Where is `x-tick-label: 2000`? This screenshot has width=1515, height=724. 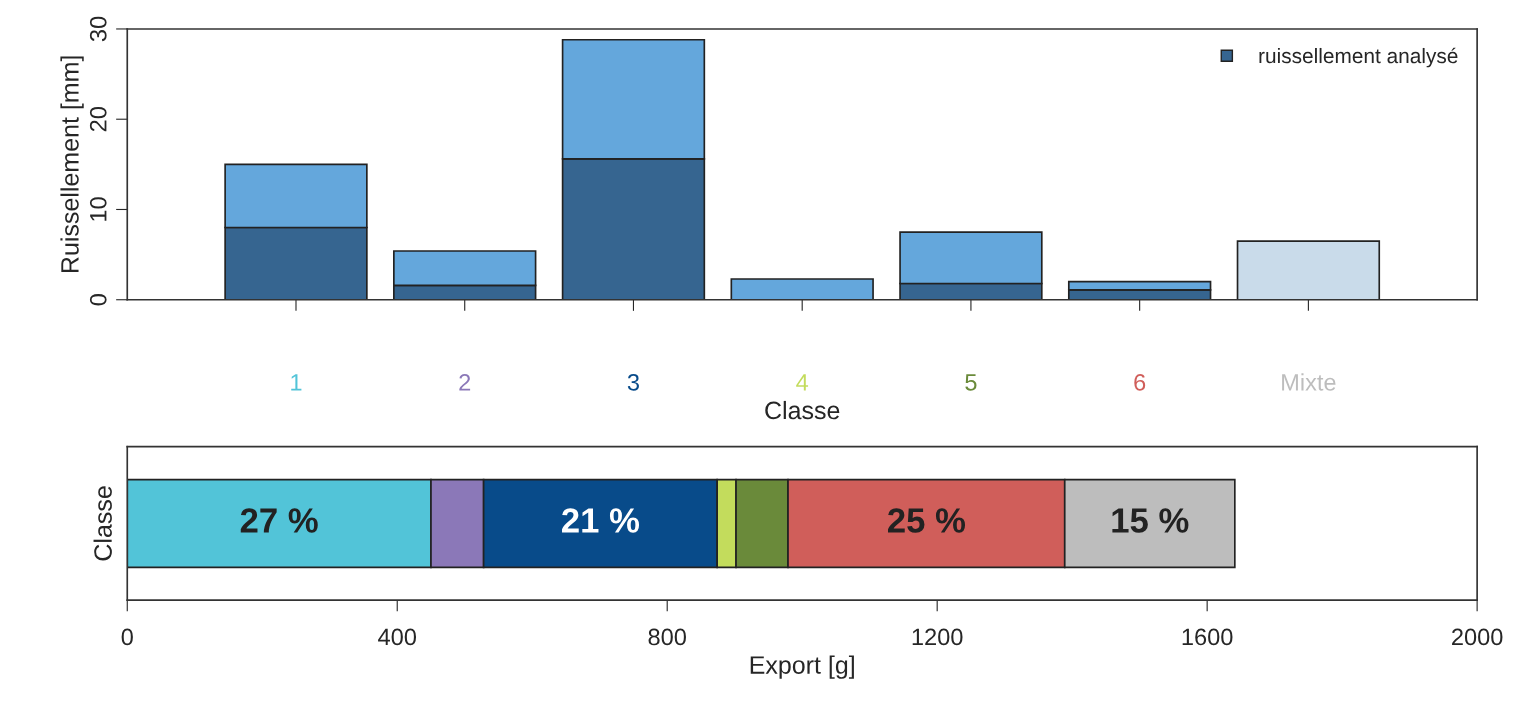 x-tick-label: 2000 is located at coordinates (1477, 637).